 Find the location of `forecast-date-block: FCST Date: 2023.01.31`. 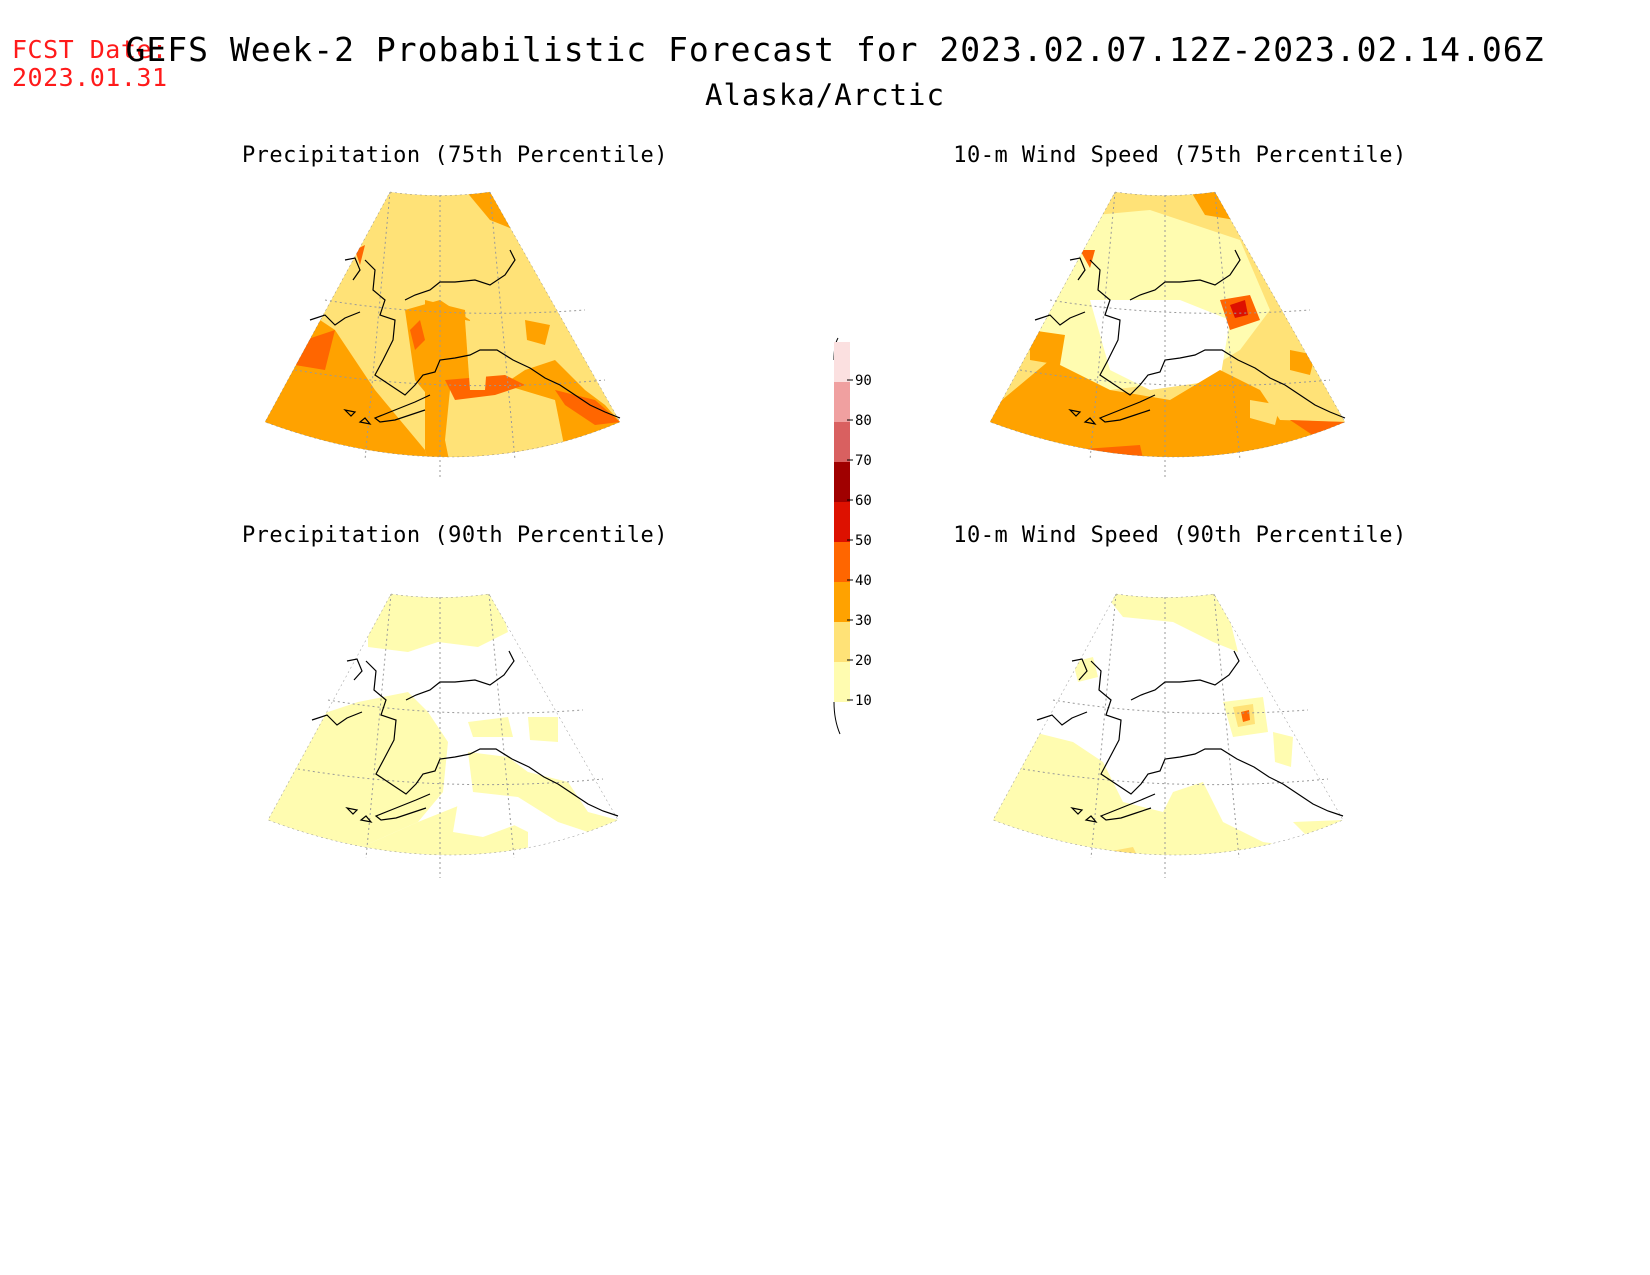

forecast-date-block: FCST Date: 2023.01.31 is located at coordinates (90, 64).